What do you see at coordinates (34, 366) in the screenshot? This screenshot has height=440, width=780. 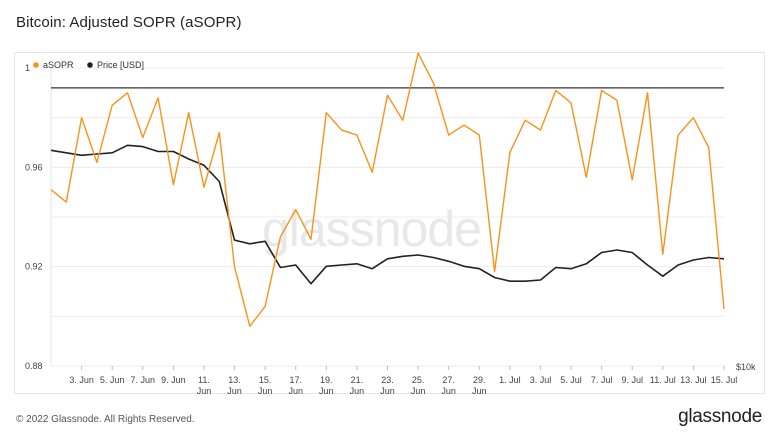 I see `y-tick-label: 0.88` at bounding box center [34, 366].